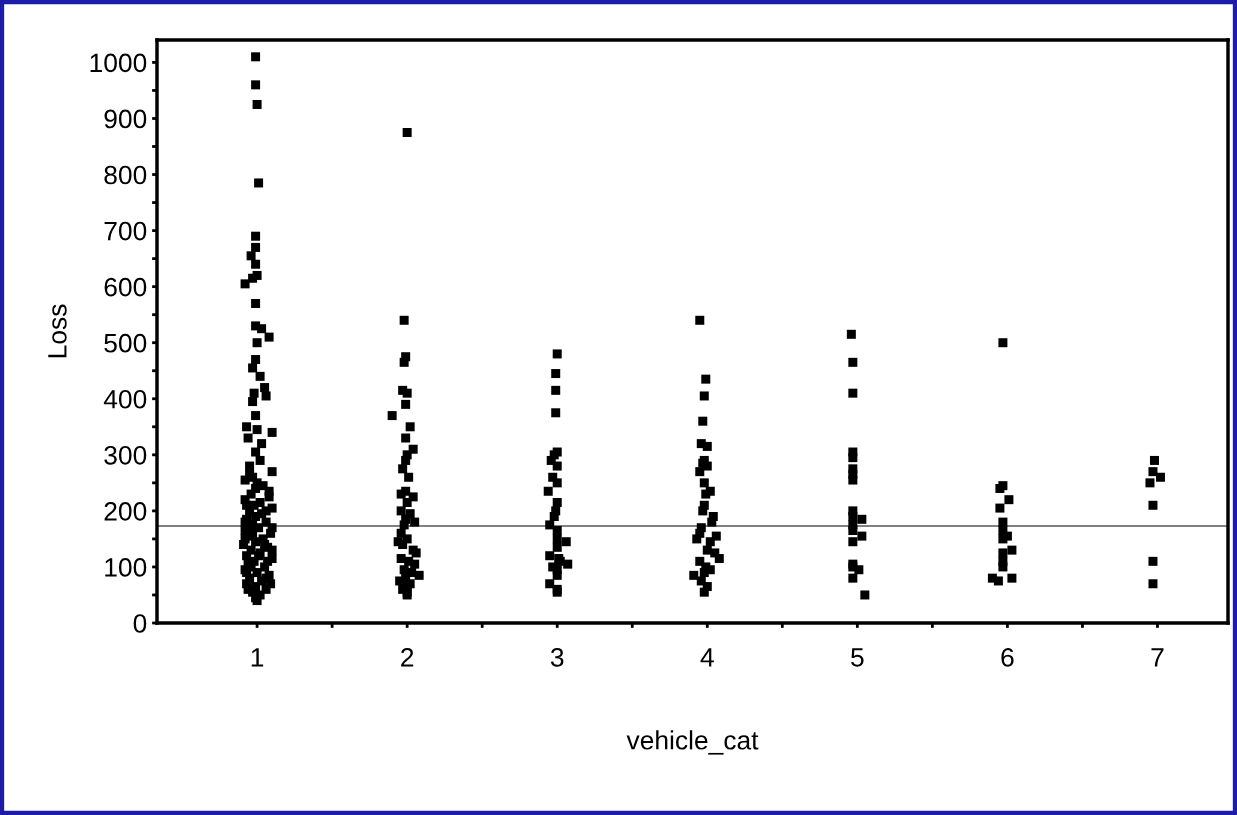 The image size is (1237, 815). Describe the element at coordinates (57, 331) in the screenshot. I see `y-axis-title: Loss` at that location.